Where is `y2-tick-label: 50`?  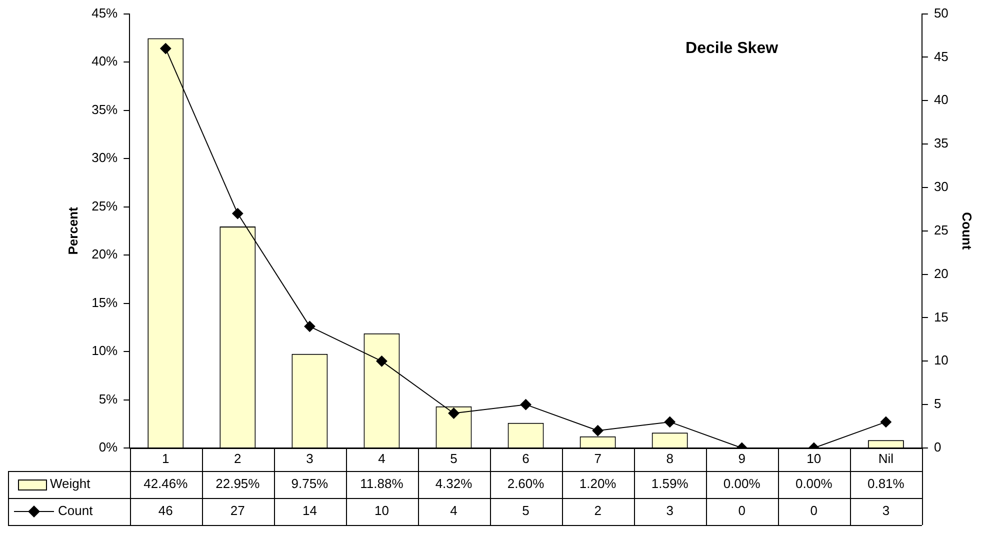 y2-tick-label: 50 is located at coordinates (941, 12).